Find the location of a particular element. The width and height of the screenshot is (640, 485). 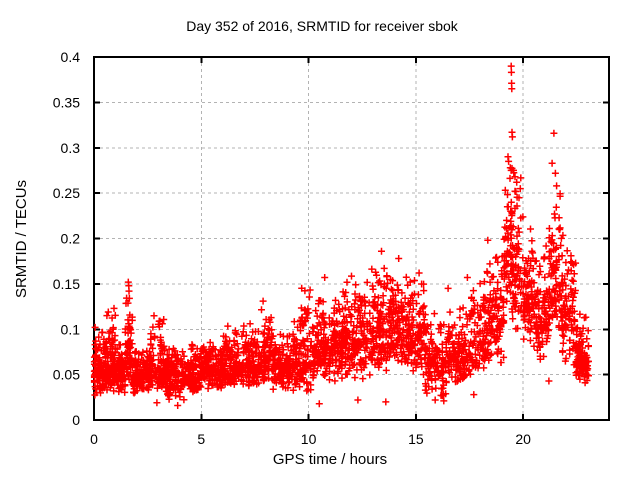

y-tick-label: 0.15 is located at coordinates (66, 284).